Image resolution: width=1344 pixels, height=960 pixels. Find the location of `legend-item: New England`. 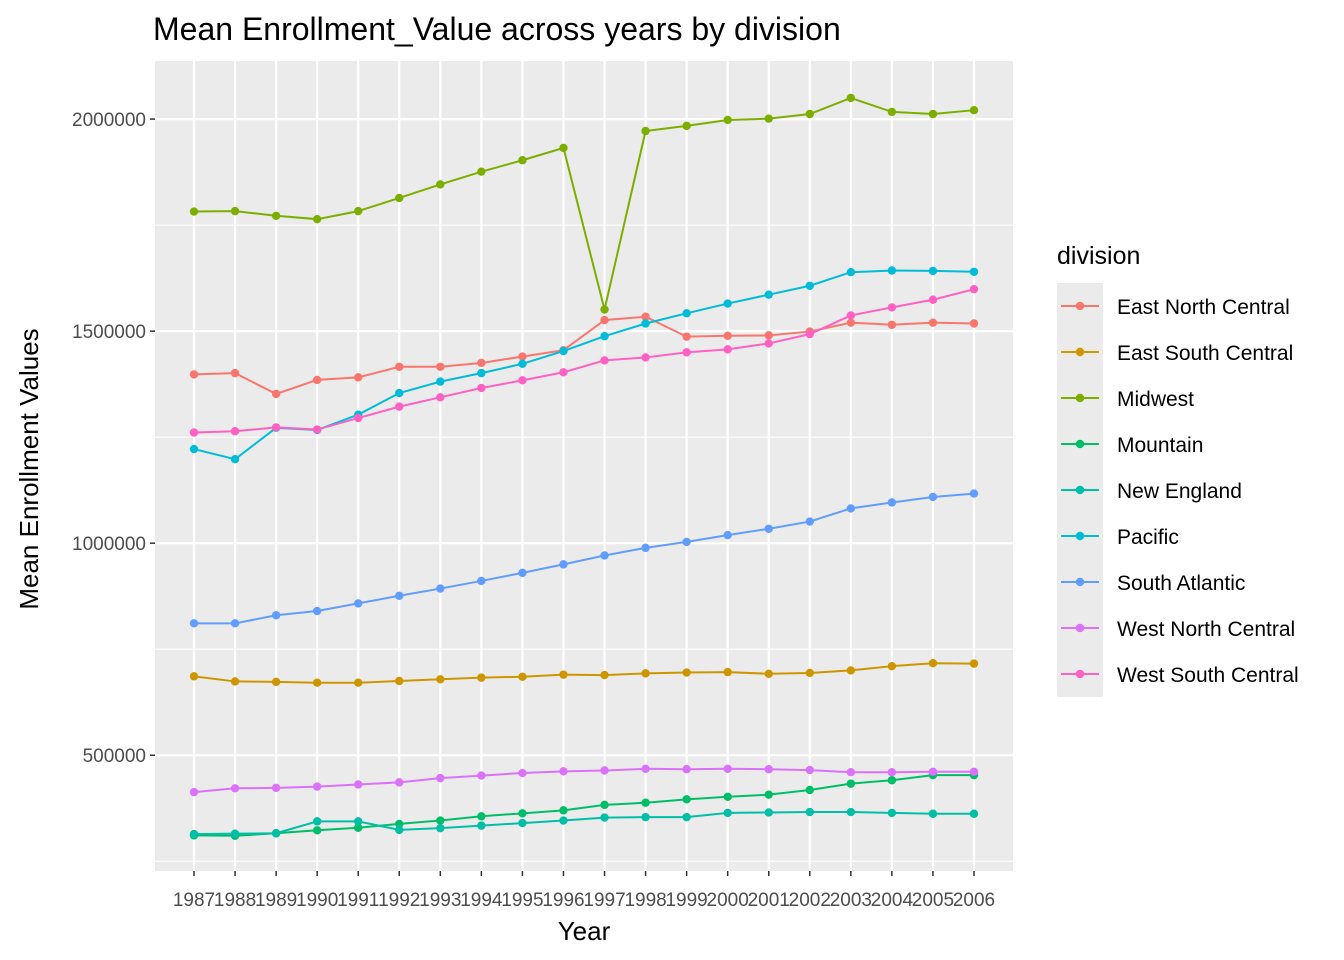

legend-item: New England is located at coordinates (1151, 491).